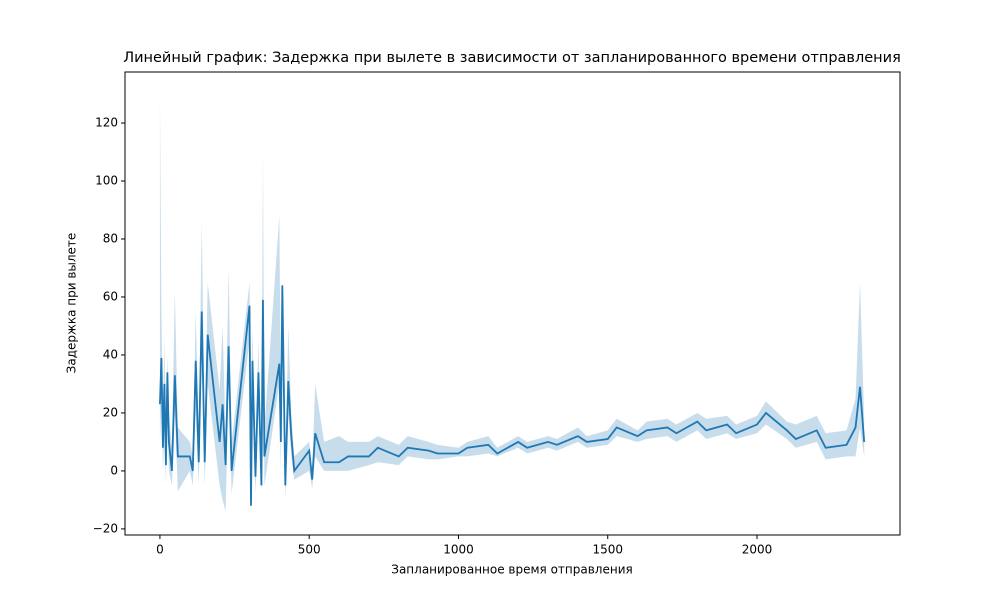 The image size is (1000, 604). What do you see at coordinates (607, 550) in the screenshot?
I see `x-tick-label: 1500` at bounding box center [607, 550].